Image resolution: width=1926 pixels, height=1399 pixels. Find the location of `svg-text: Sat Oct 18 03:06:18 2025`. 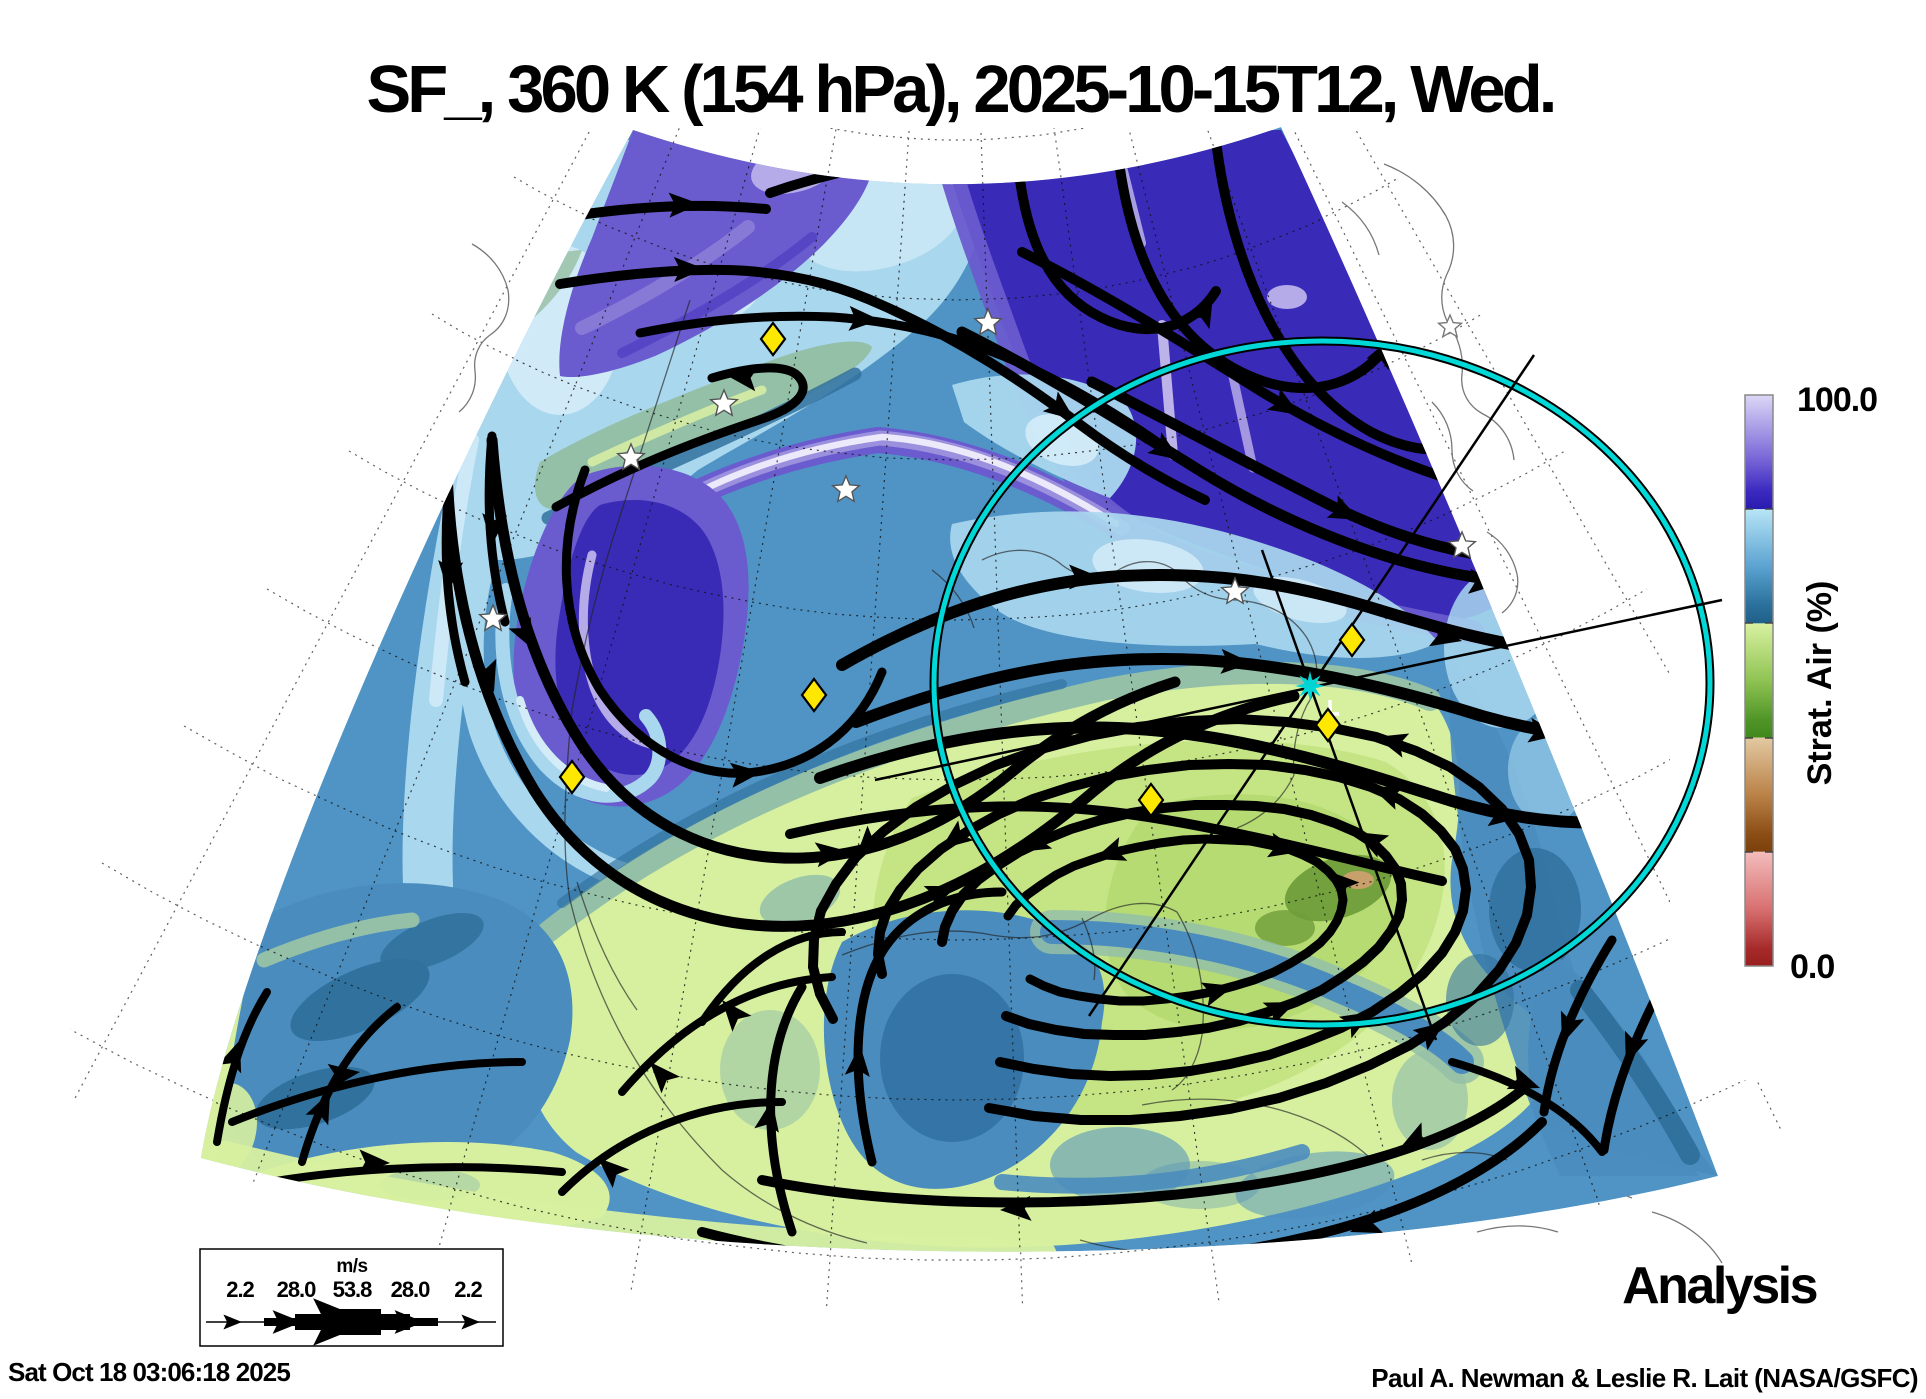

svg-text: Sat Oct 18 03:06:18 2025 is located at coordinates (149, 1372).